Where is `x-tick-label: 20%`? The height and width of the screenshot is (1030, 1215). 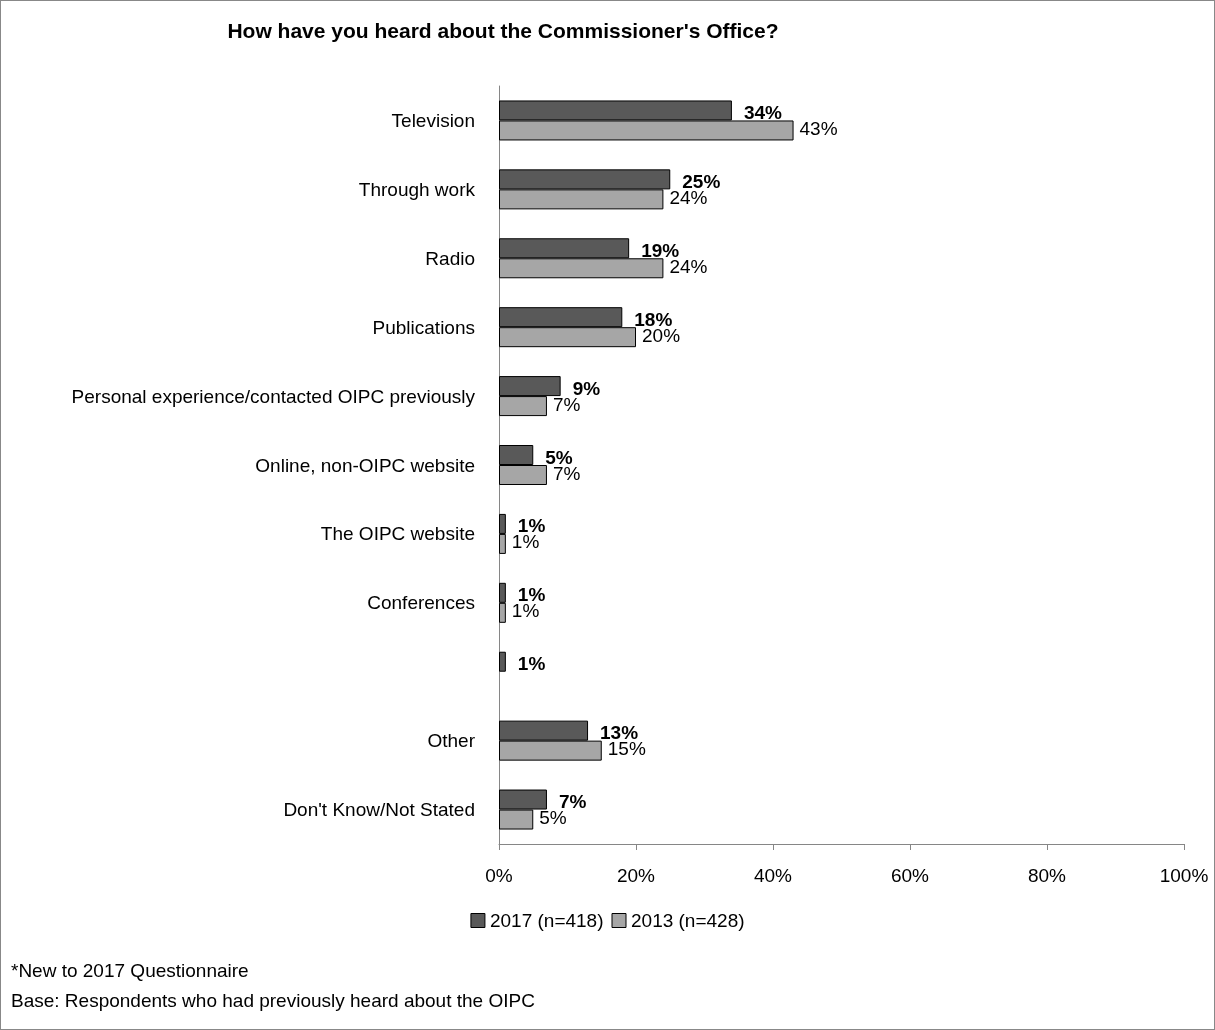
x-tick-label: 20% is located at coordinates (636, 875).